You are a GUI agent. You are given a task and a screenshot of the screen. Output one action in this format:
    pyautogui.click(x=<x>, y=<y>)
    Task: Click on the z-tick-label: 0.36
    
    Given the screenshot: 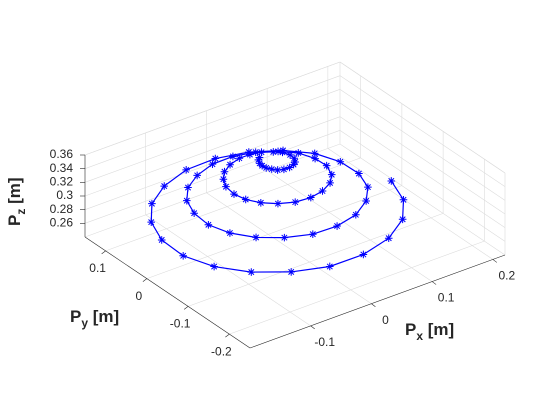 What is the action you would take?
    pyautogui.click(x=62, y=154)
    